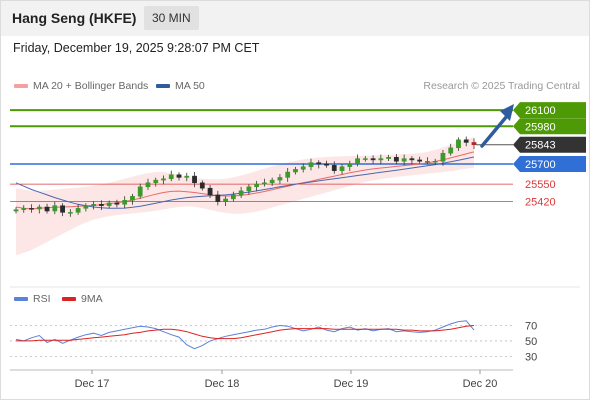  What do you see at coordinates (540, 165) in the screenshot?
I see `level-label-25700: 25700` at bounding box center [540, 165].